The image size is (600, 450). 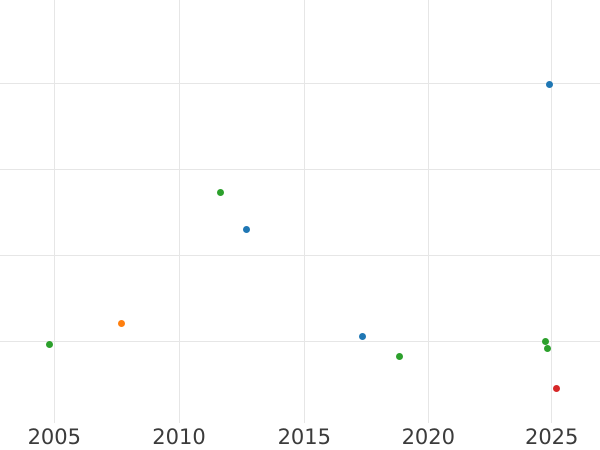 What do you see at coordinates (54, 437) in the screenshot?
I see `x-tick-label-2005: 2005` at bounding box center [54, 437].